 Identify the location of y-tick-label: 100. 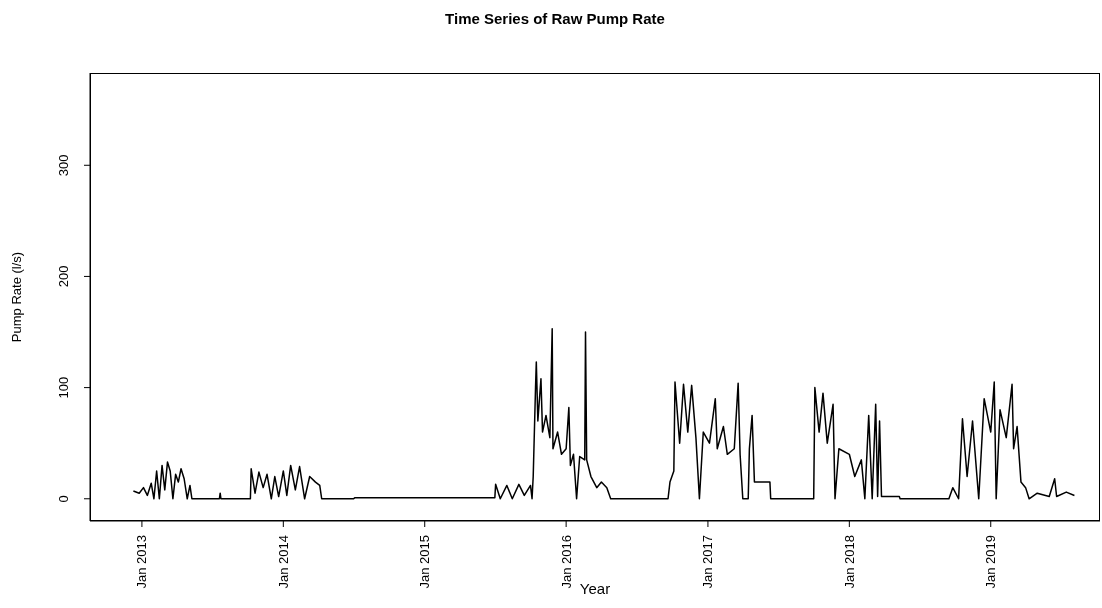
(63, 387).